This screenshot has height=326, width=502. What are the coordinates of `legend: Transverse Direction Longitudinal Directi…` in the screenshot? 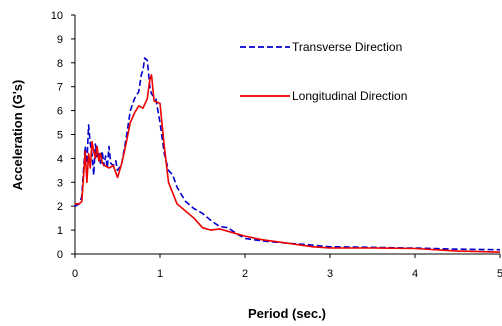 It's located at (323, 71).